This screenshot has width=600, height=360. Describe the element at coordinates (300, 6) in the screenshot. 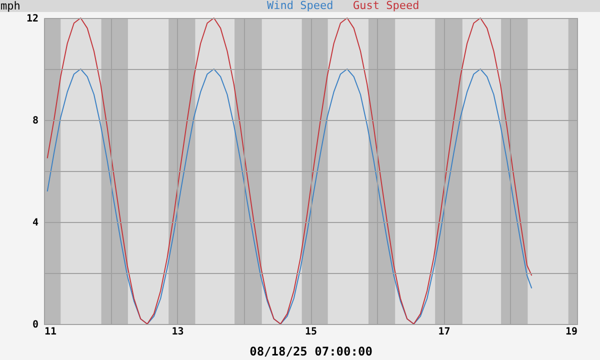

I see `text: Wind Speed` at that location.